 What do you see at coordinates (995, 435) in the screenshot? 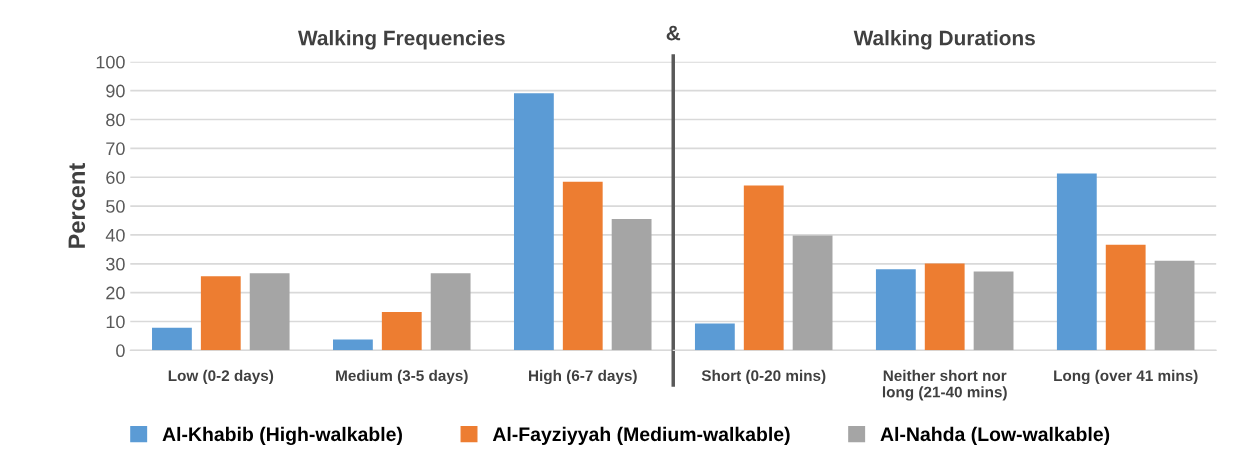
I see `legend-label: Al-Nahda (Low-walkable)` at bounding box center [995, 435].